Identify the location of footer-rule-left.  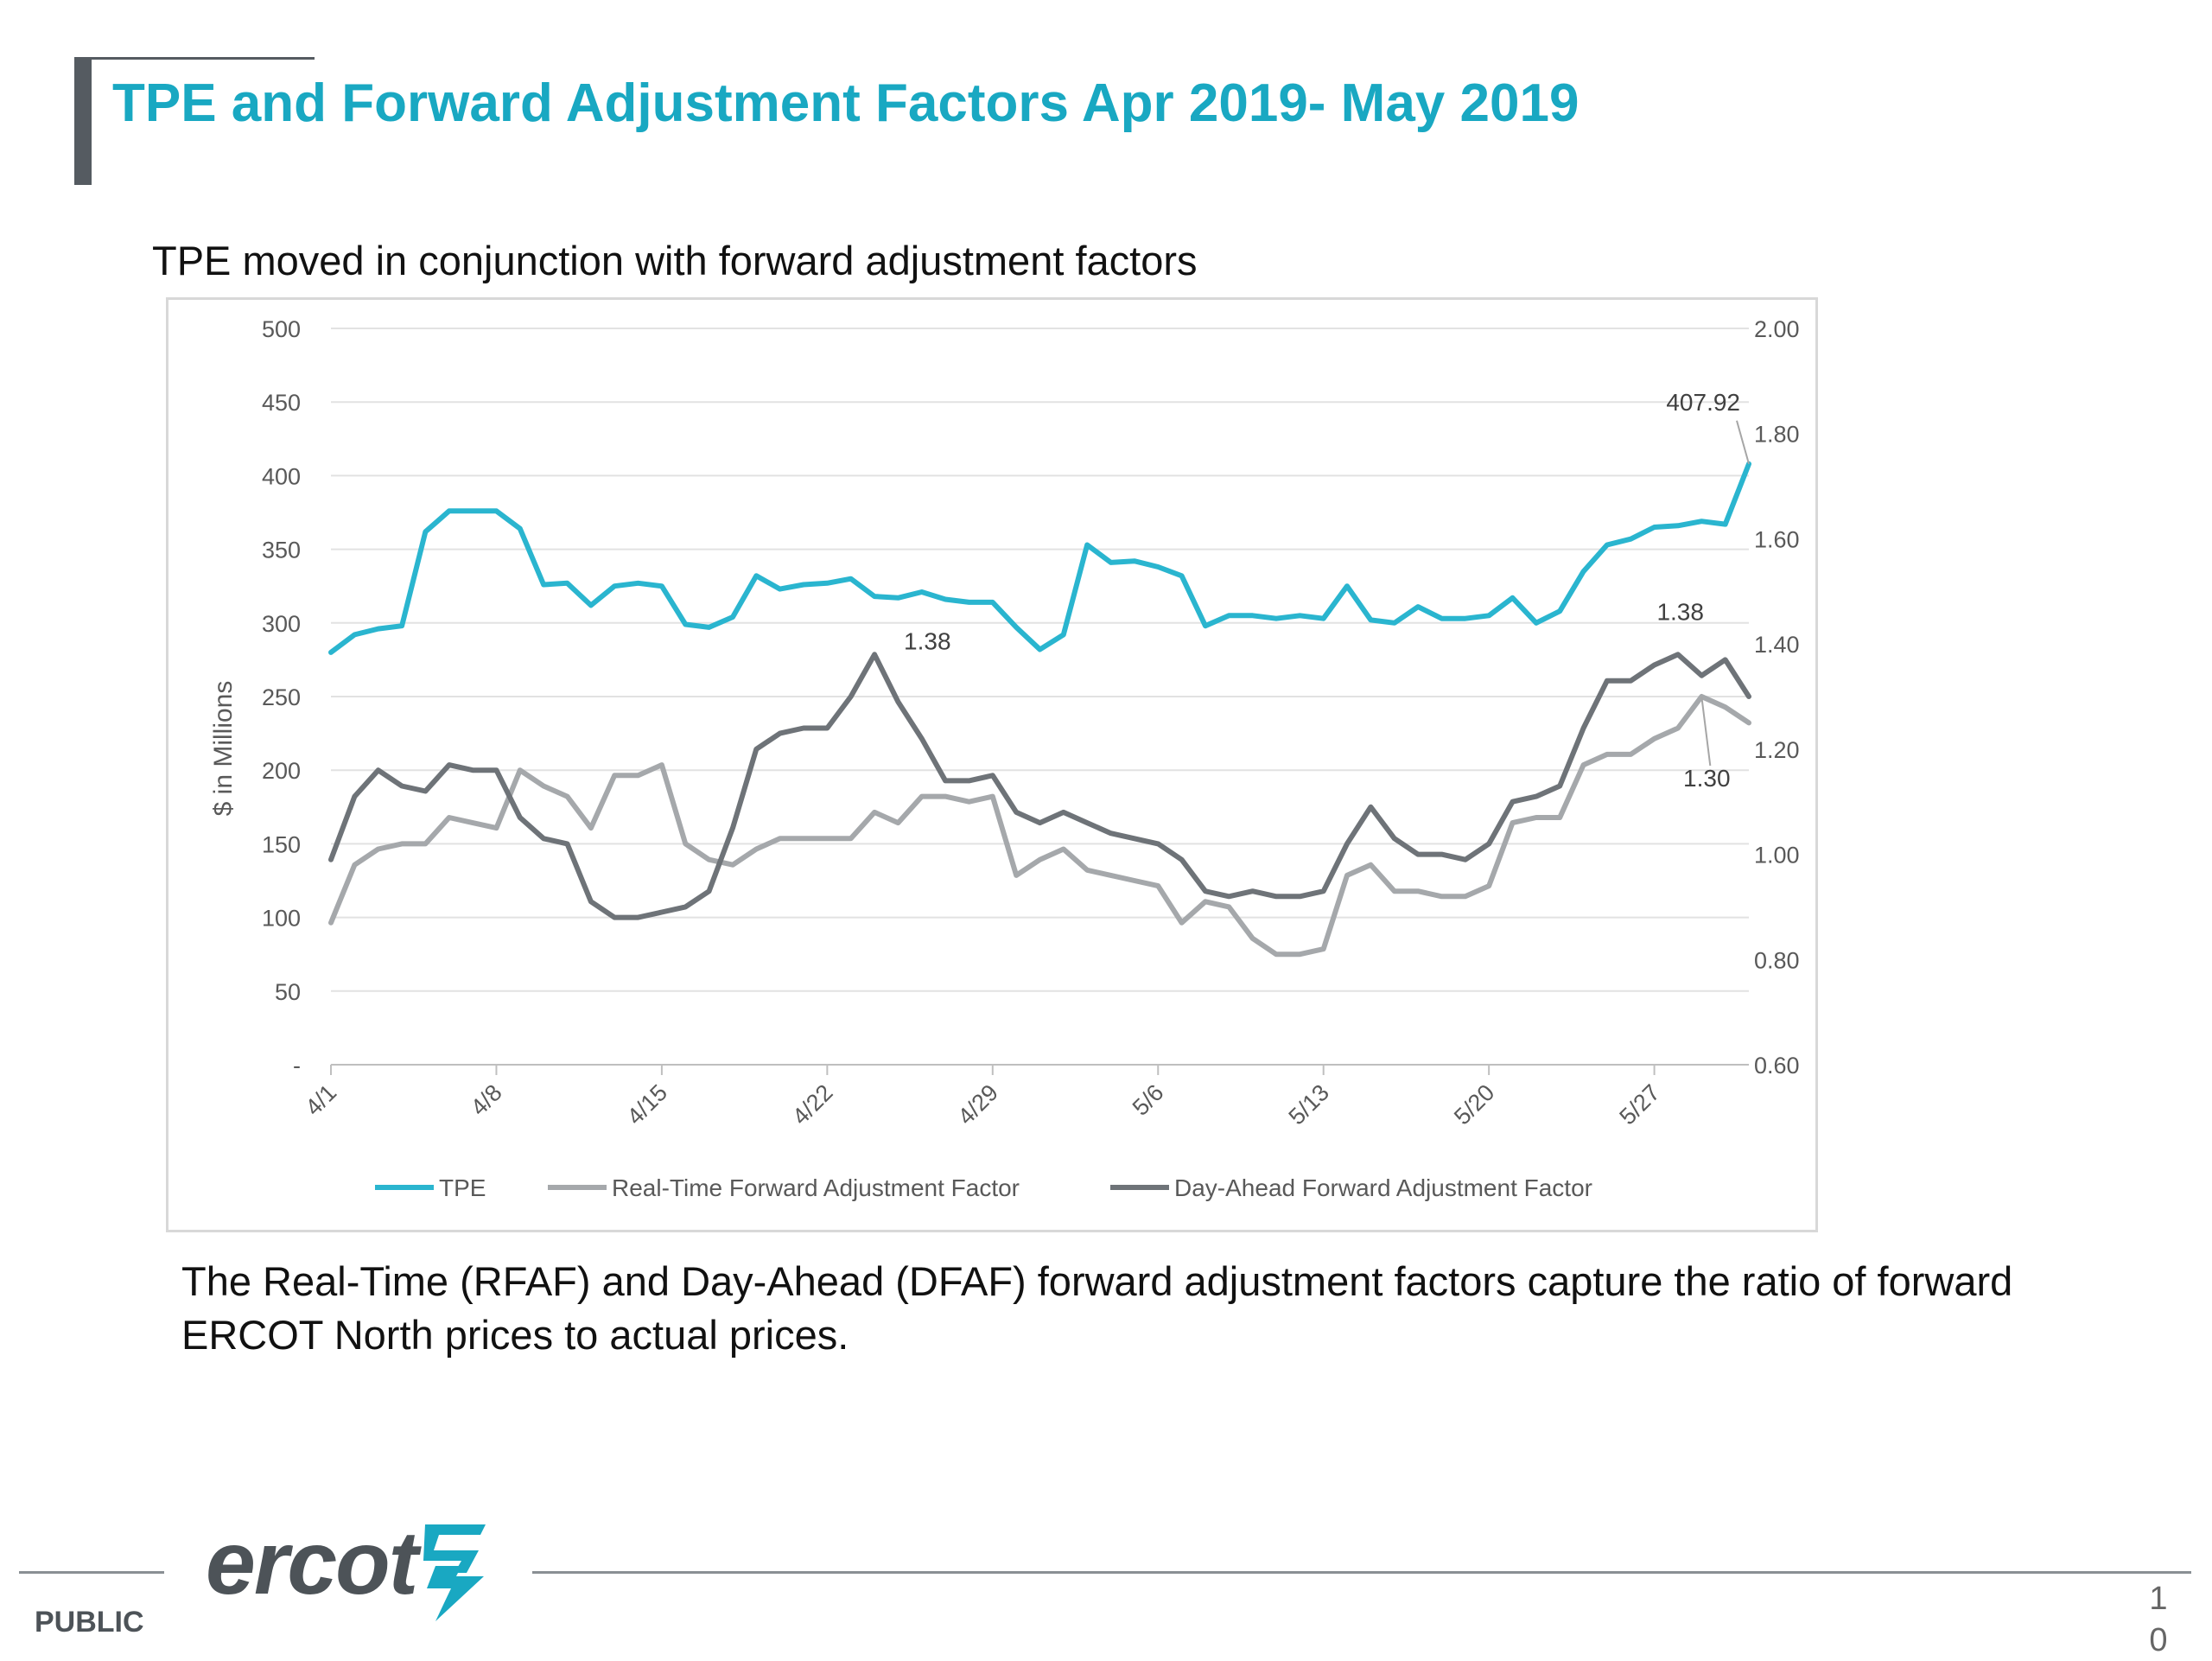
(91, 1572).